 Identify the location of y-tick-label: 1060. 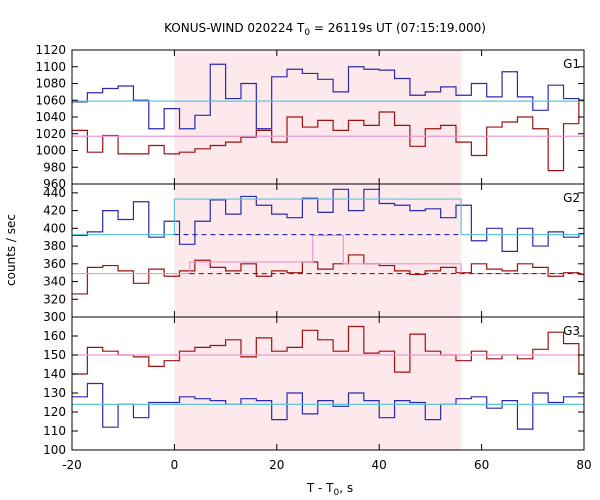
(50, 100).